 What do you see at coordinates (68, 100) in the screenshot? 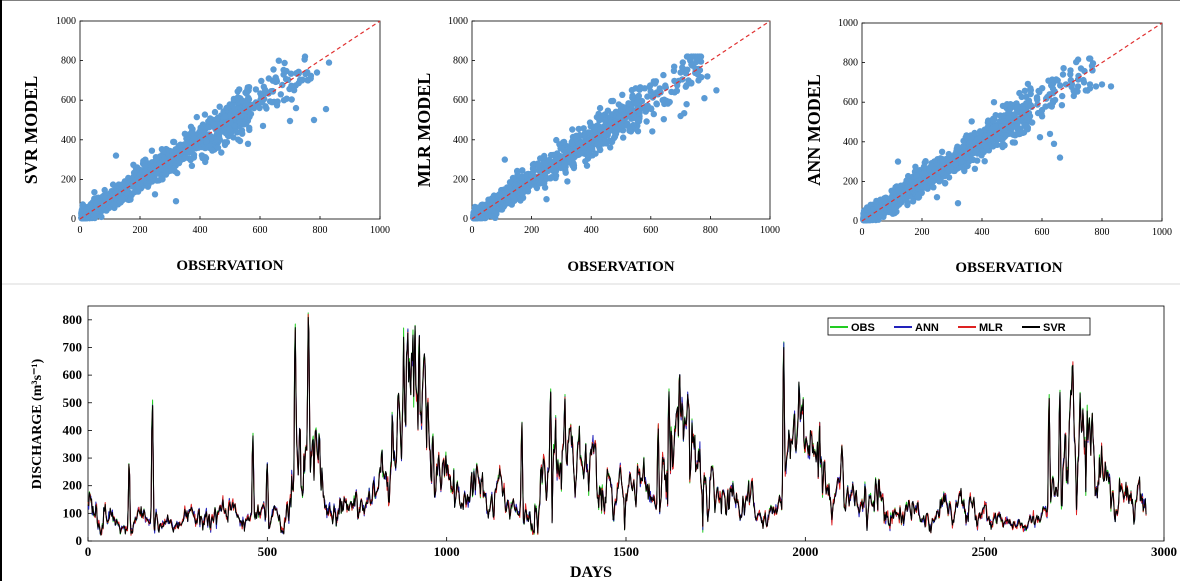
I see `y-tick-label: 600` at bounding box center [68, 100].